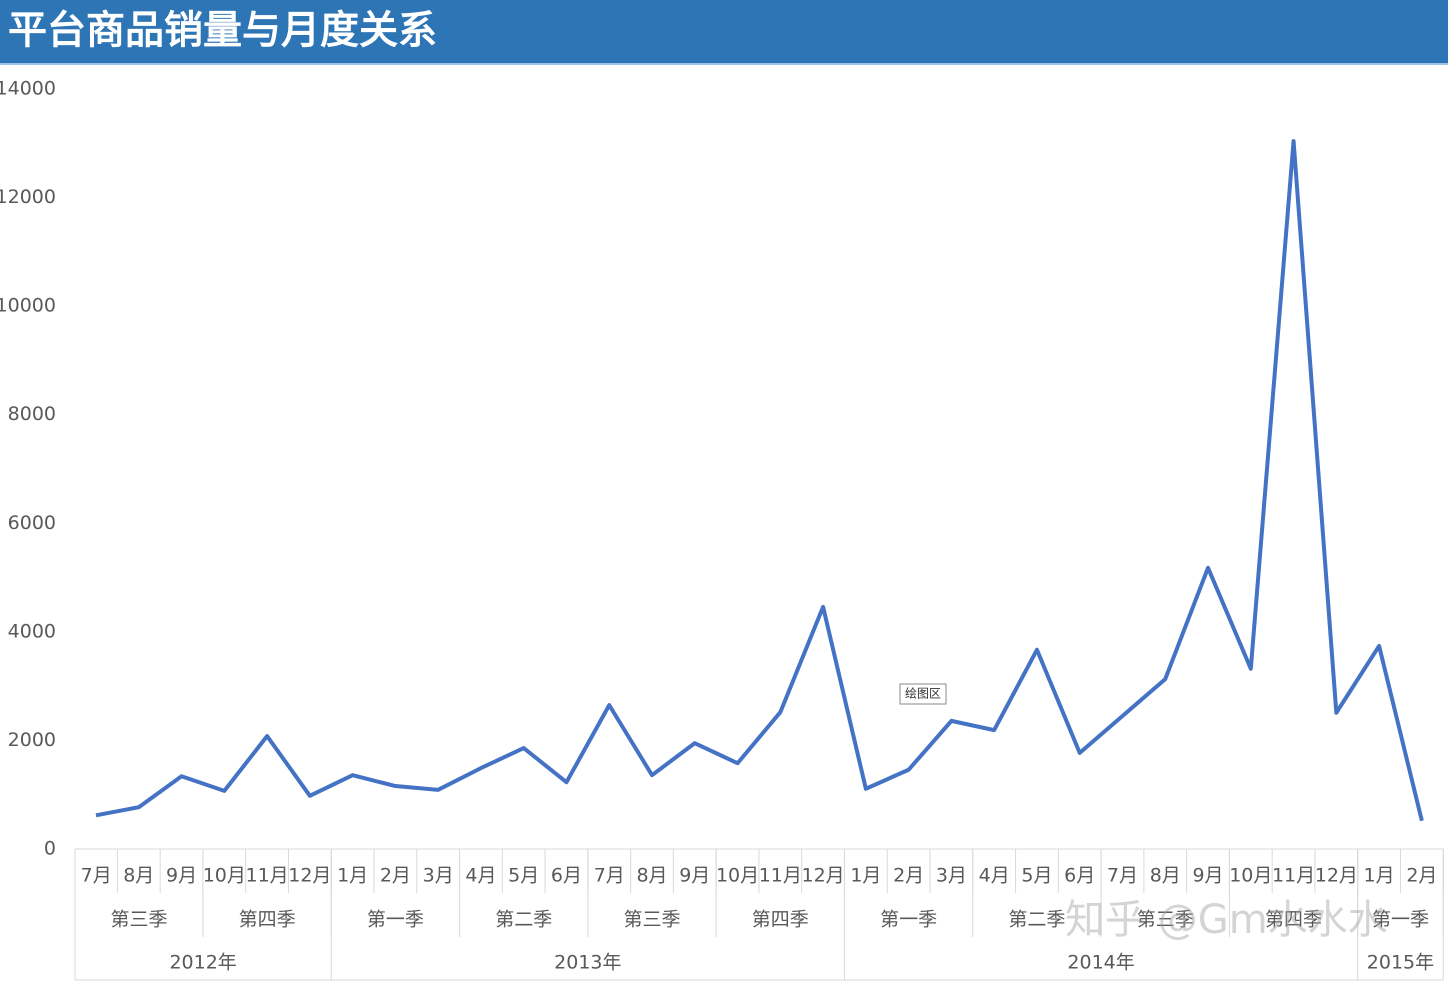  What do you see at coordinates (1400, 963) in the screenshot?
I see `year-label: 2015年` at bounding box center [1400, 963].